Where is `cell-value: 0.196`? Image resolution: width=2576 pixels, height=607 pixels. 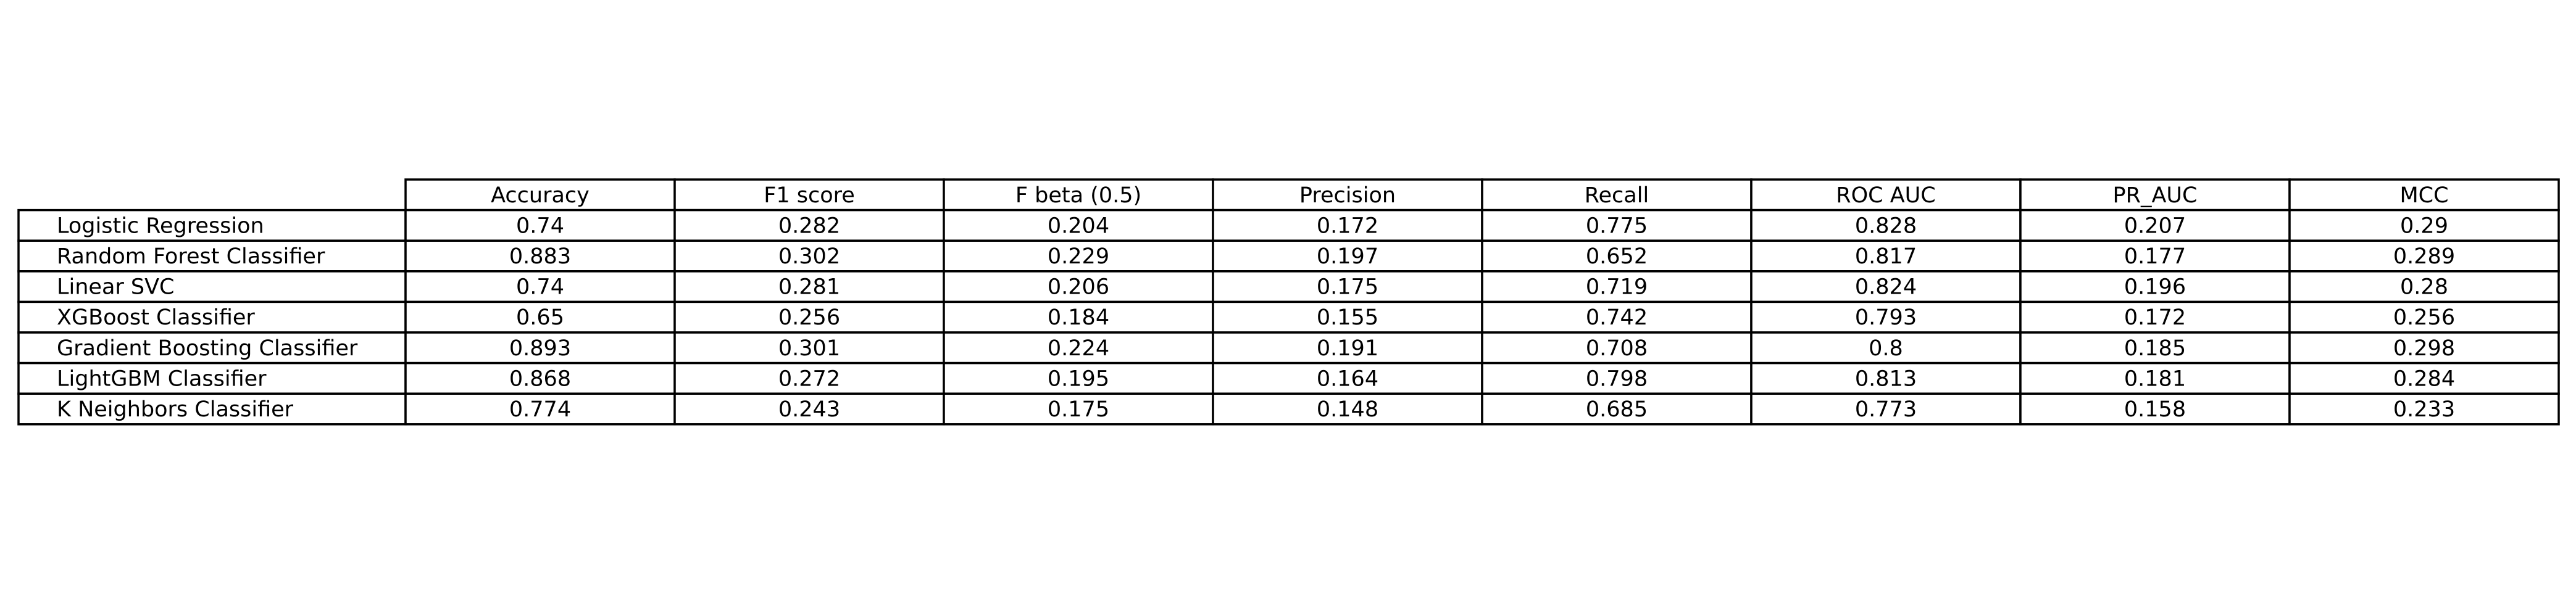
cell-value: 0.196 is located at coordinates (2155, 287).